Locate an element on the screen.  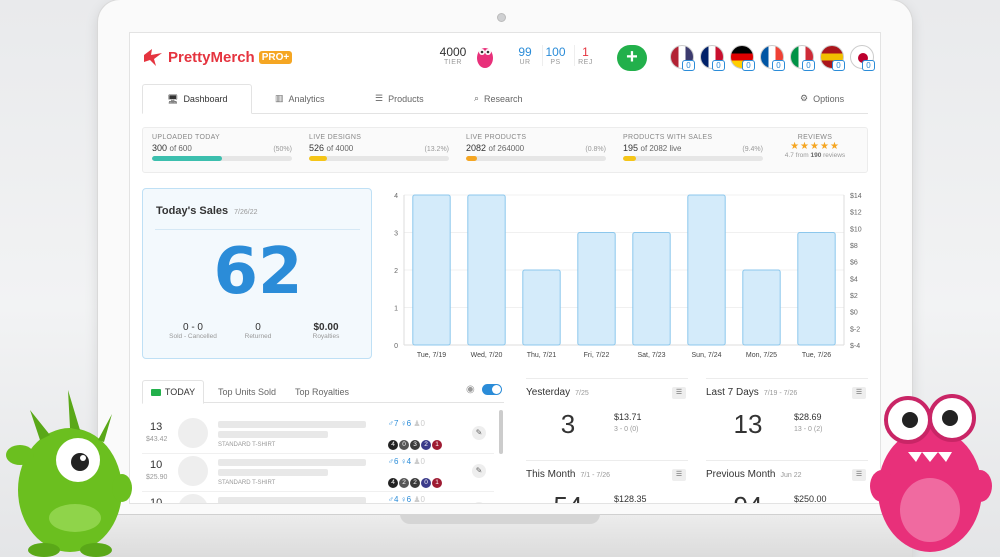
stat-number: 300 is located at coordinates (161, 148).